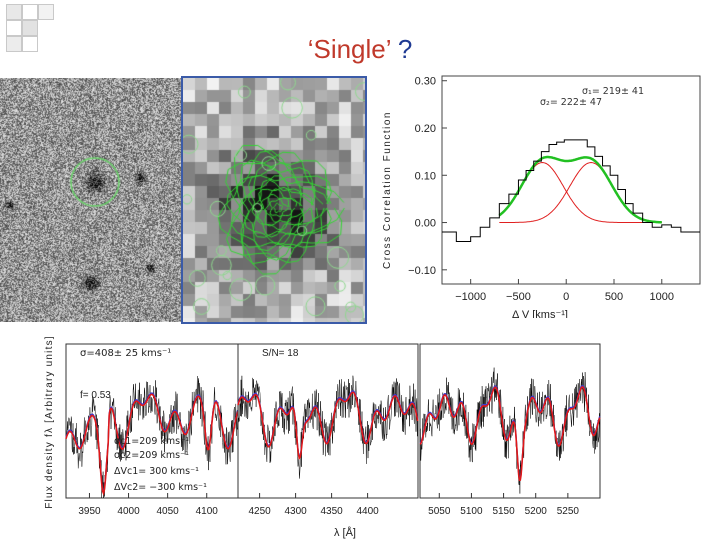 Image resolution: width=720 pixels, height=542 pixels. What do you see at coordinates (425, 82) in the screenshot?
I see `ccf-y-tick-label: 0.30` at bounding box center [425, 82].